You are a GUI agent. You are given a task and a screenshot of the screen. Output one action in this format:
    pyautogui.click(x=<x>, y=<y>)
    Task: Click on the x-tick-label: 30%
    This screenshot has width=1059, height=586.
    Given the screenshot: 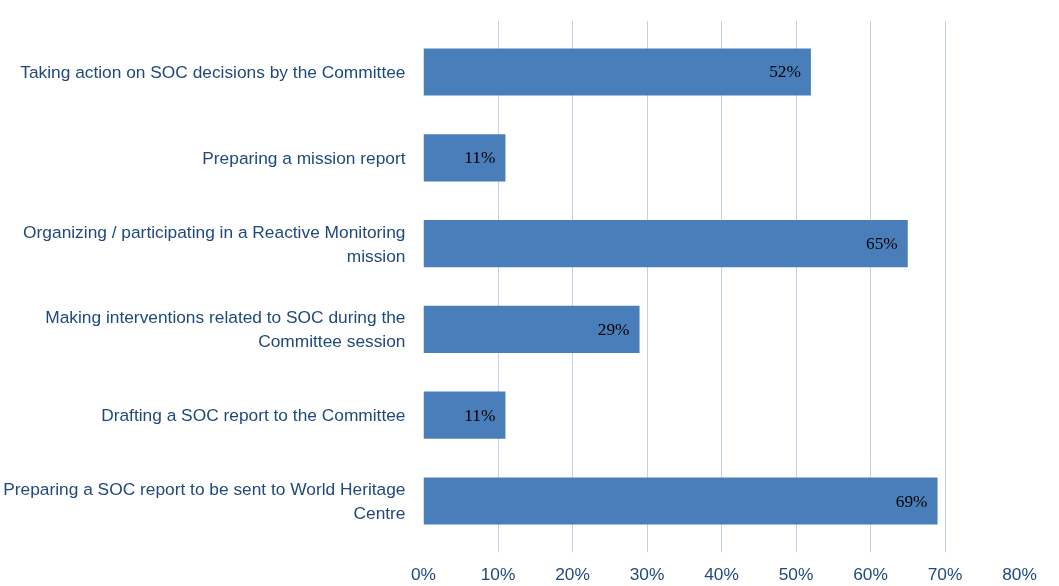 What is the action you would take?
    pyautogui.click(x=647, y=573)
    